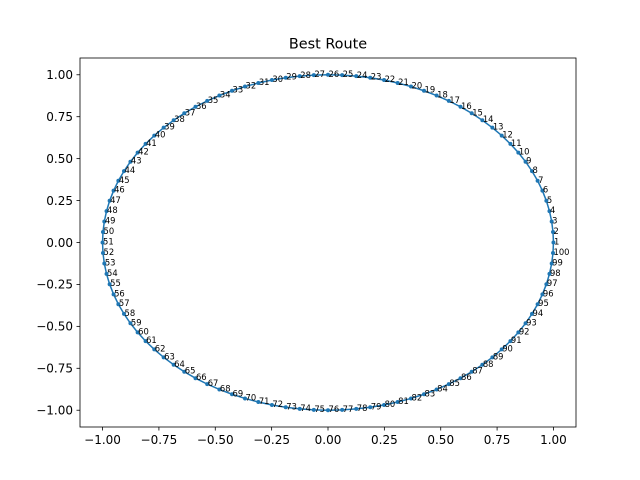 This screenshot has height=480, width=640. Describe the element at coordinates (319, 74) in the screenshot. I see `route-point-label-27: 27` at that location.